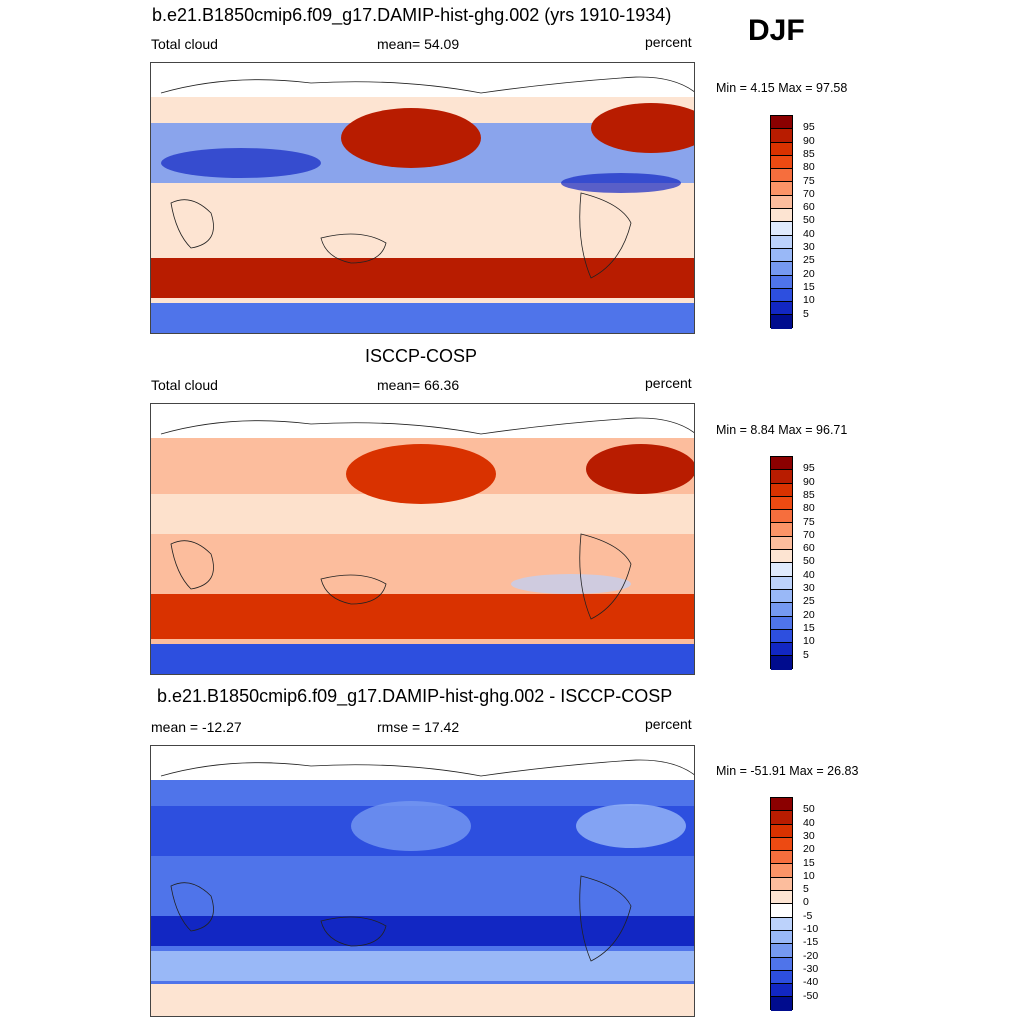 This screenshot has width=1024, height=1024. Describe the element at coordinates (196, 727) in the screenshot. I see `panel3-mean-label: mean = -12.27` at that location.